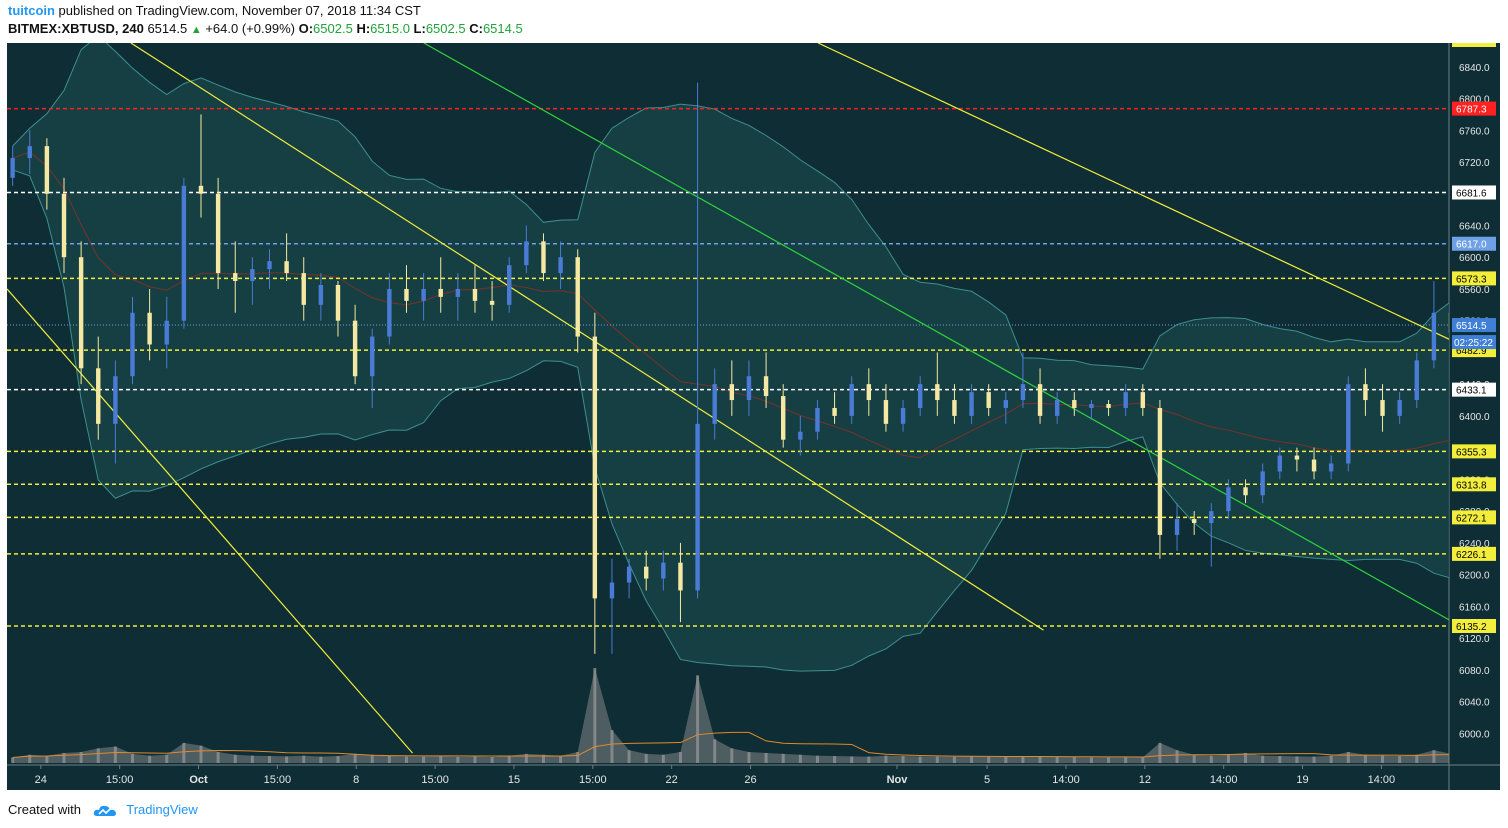 The height and width of the screenshot is (828, 1508). Describe the element at coordinates (333, 28) in the screenshot. I see `open-value: 6502.5` at that location.